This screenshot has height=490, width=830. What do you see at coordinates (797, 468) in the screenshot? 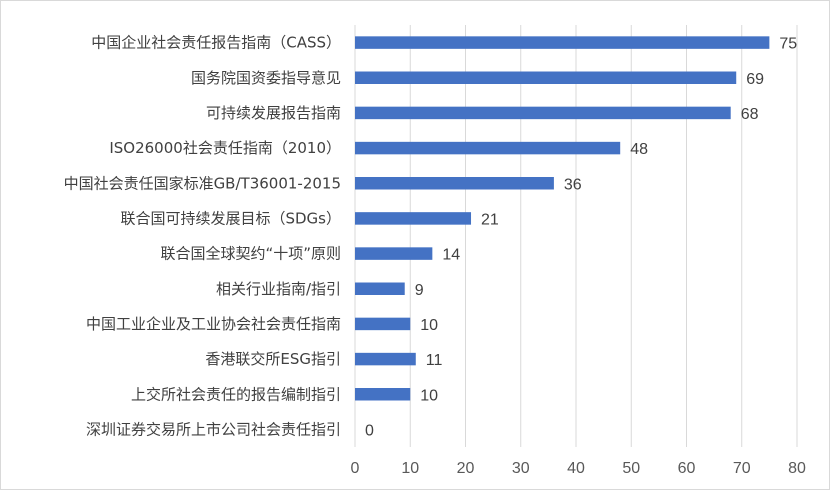
I see `x-tick-label: 80` at bounding box center [797, 468].